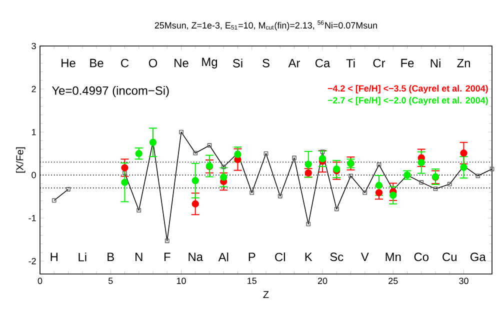  Describe the element at coordinates (110, 281) in the screenshot. I see `x-tick-label: 5` at that location.